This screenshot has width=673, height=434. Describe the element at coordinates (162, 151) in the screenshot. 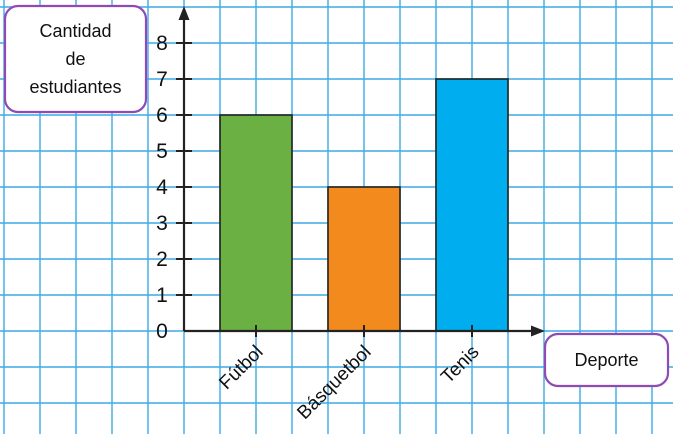

I see `y-tick-label: 5` at that location.